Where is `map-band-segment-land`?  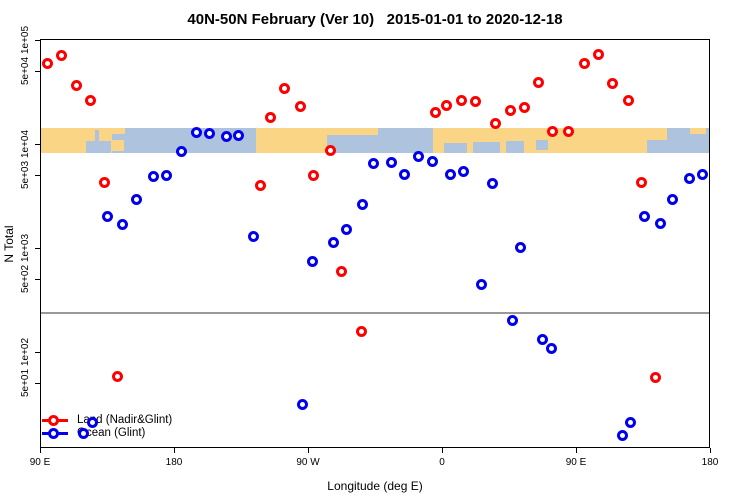
map-band-segment-land is located at coordinates (291, 140).